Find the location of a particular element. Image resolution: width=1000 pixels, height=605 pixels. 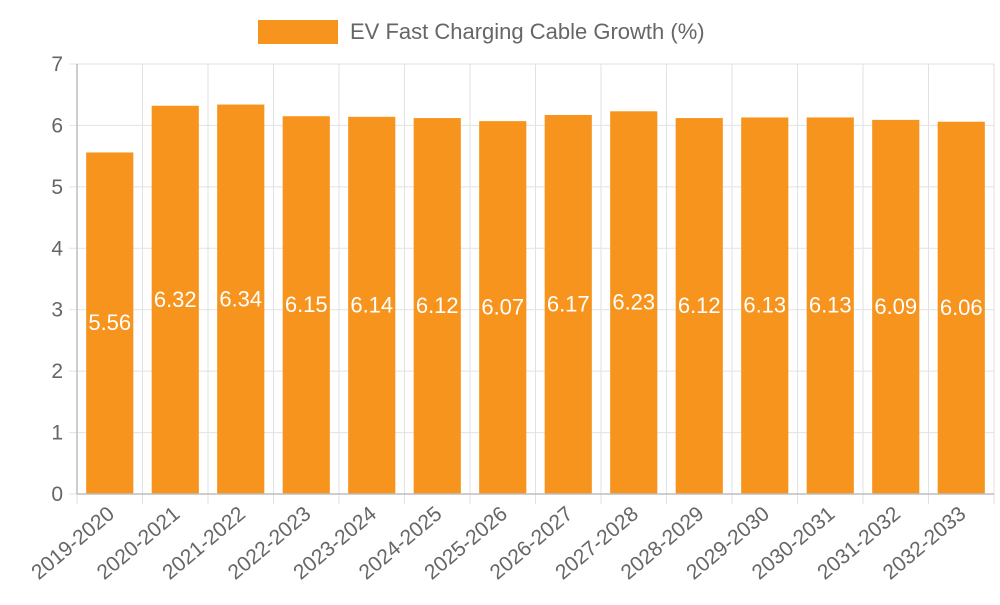

bar-value-label: 6.06 is located at coordinates (961, 307).